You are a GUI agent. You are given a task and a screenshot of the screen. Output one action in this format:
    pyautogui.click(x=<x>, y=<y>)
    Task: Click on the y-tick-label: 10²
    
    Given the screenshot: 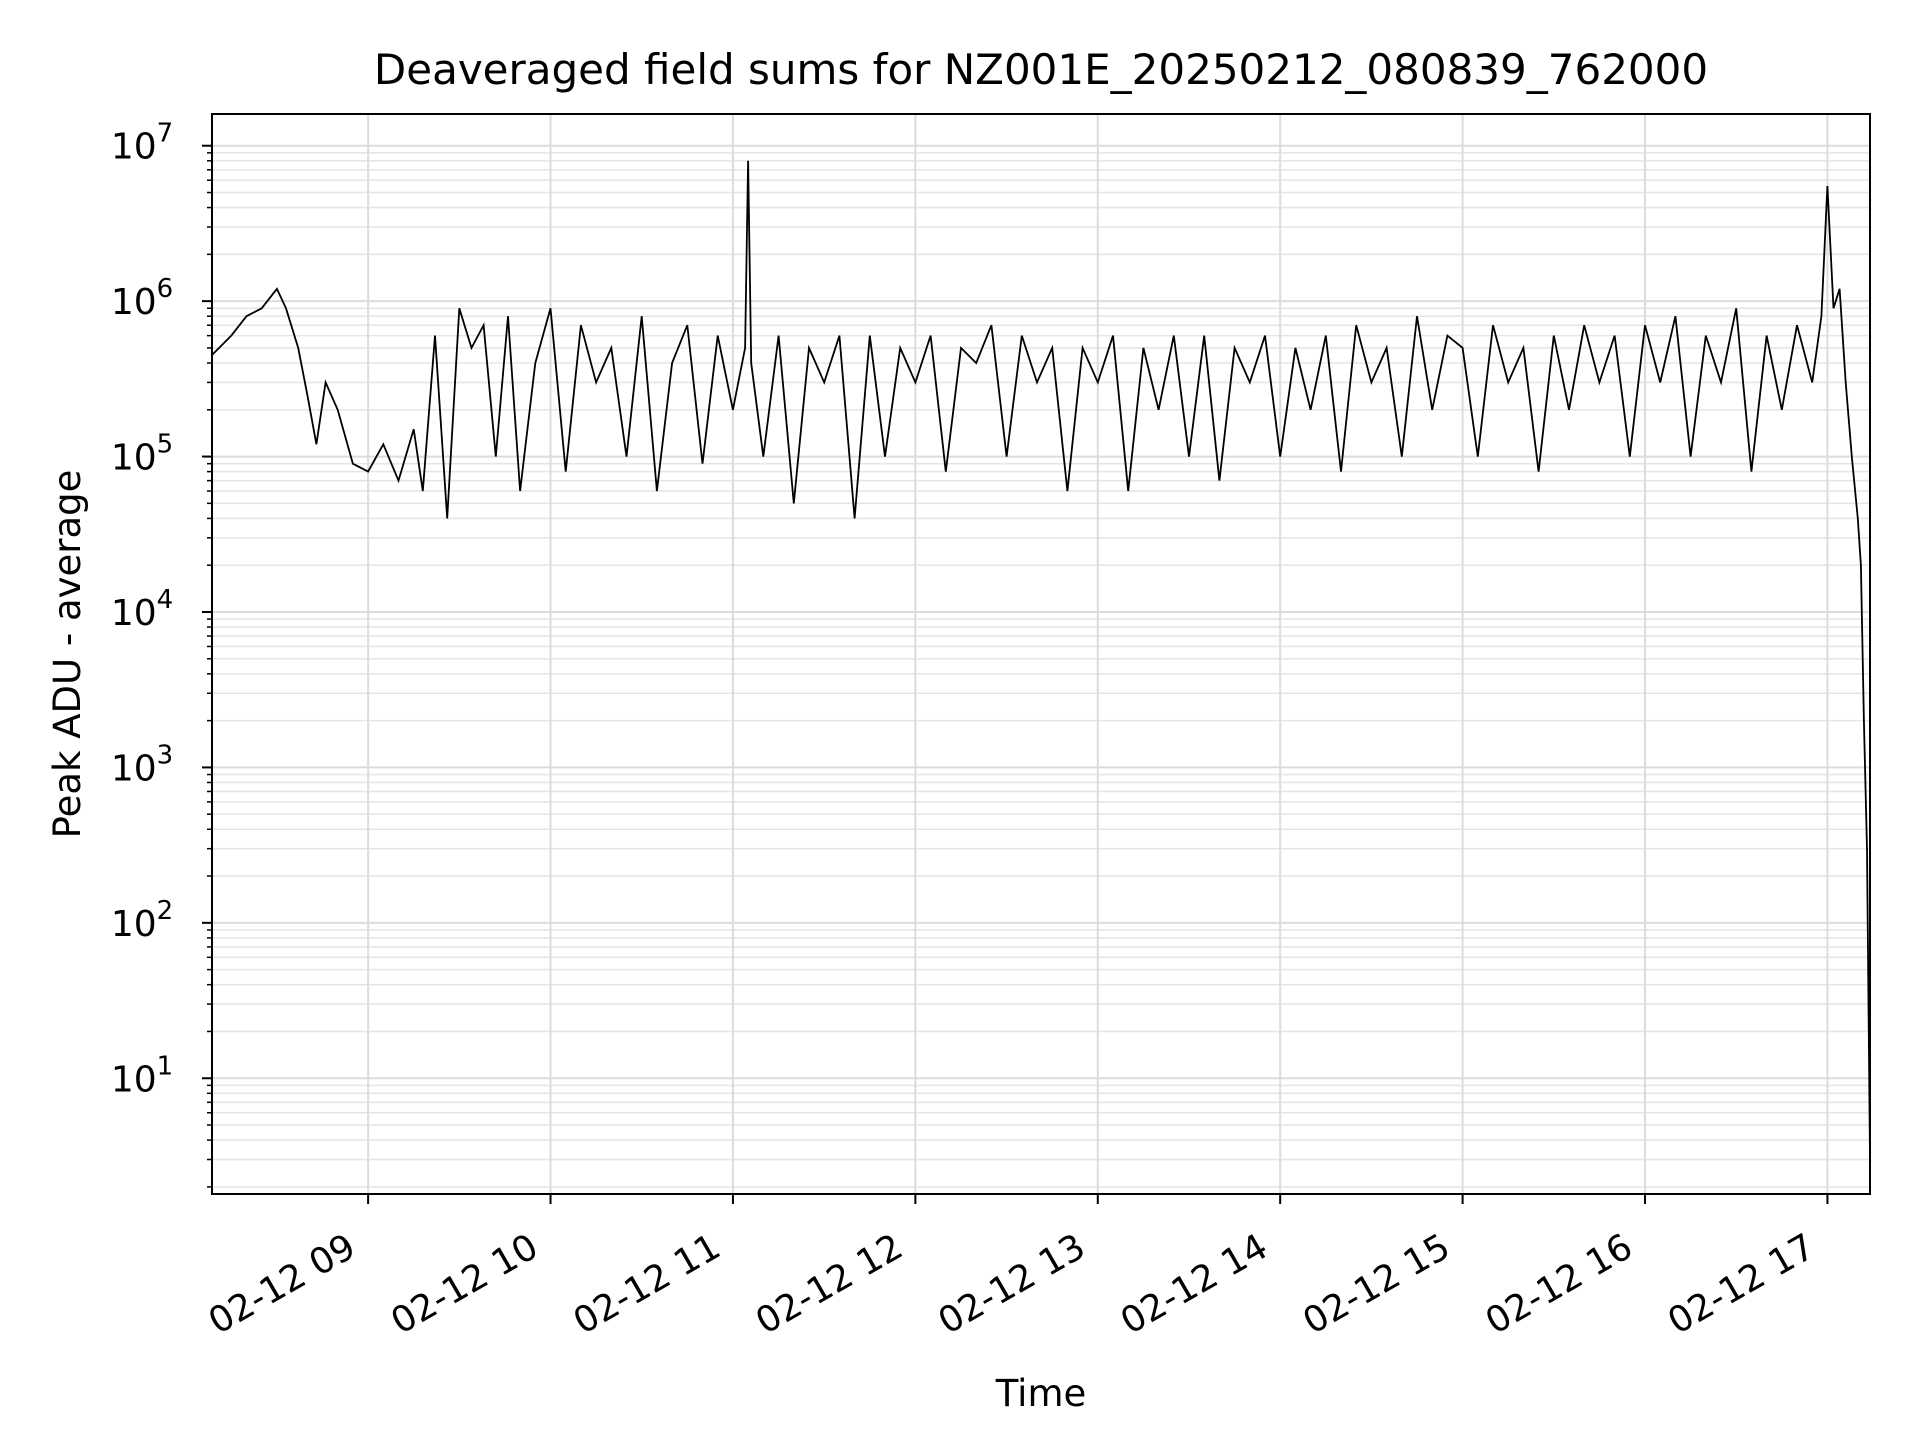 What is the action you would take?
    pyautogui.click(x=142, y=920)
    